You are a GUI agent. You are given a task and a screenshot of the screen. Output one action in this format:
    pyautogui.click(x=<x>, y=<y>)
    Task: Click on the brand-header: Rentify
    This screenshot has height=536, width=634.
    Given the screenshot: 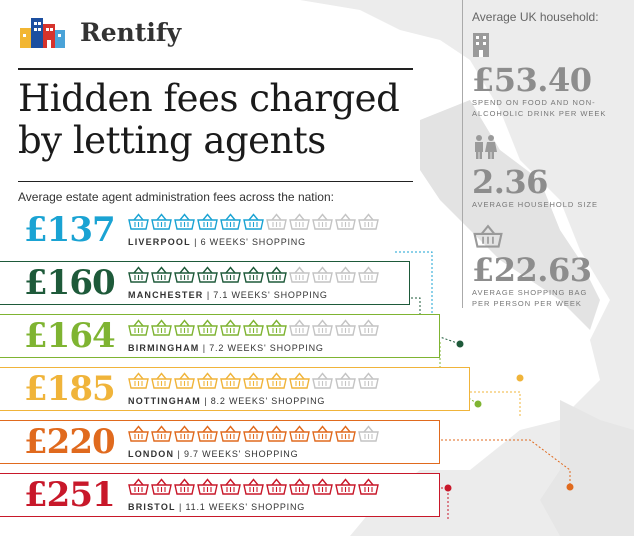 What is the action you would take?
    pyautogui.click(x=99, y=32)
    